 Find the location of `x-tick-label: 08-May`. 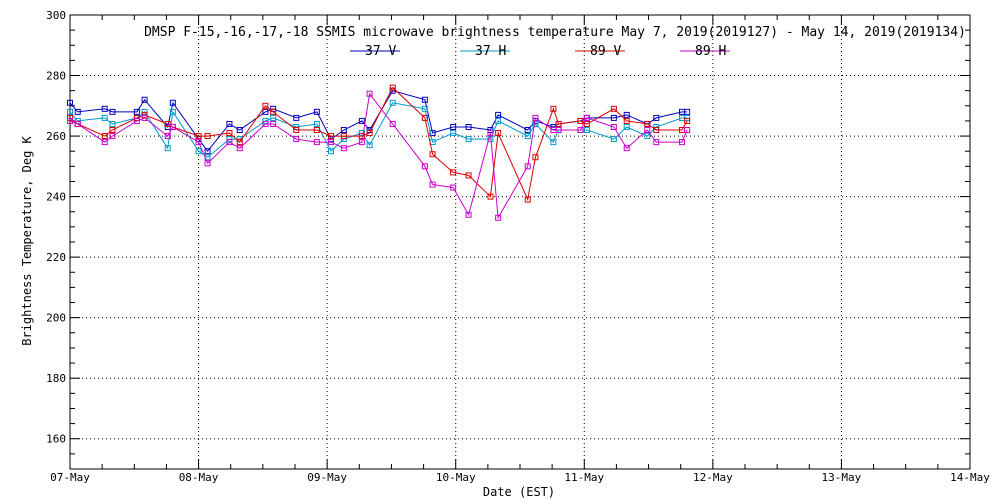

x-tick-label: 08-May is located at coordinates (199, 477).